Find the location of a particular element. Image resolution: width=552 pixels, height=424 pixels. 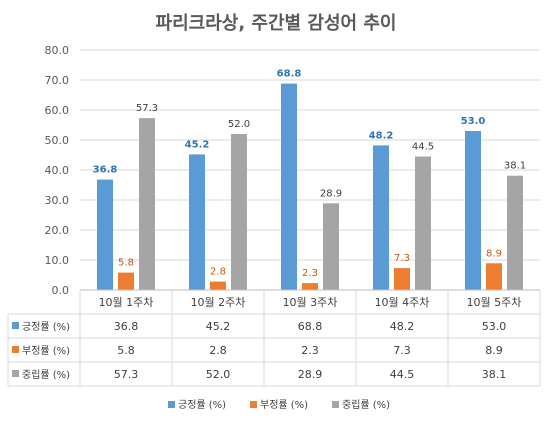

y-axis-ticks: 0.0 10.0 20.0 30.0 40.0 50.0 60.0 70.0 80.0 is located at coordinates (57, 170).